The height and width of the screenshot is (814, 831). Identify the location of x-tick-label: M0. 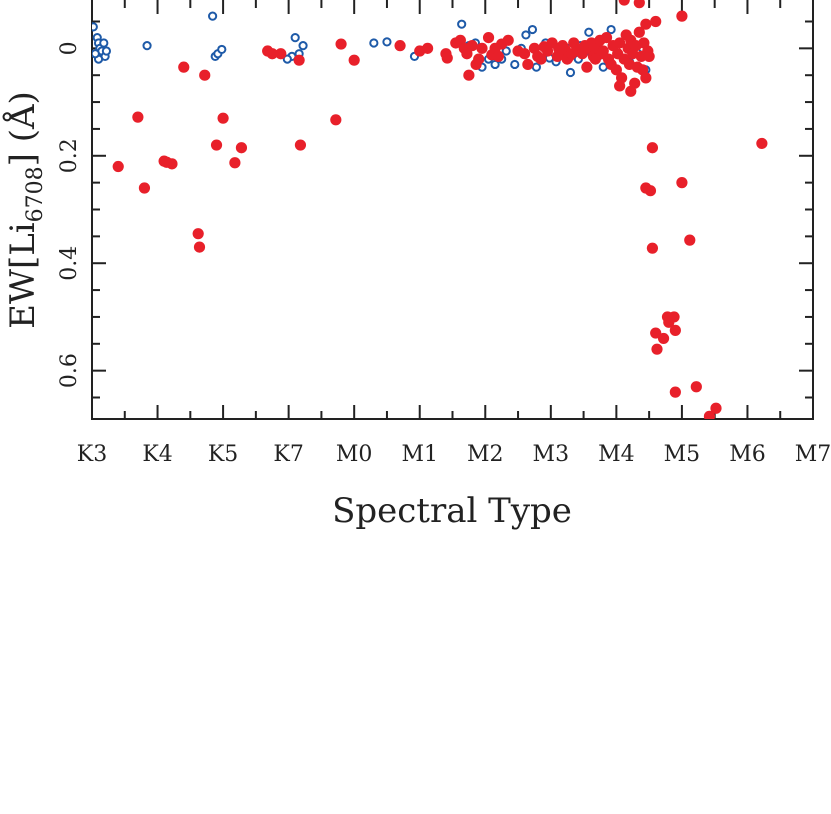
(354, 454).